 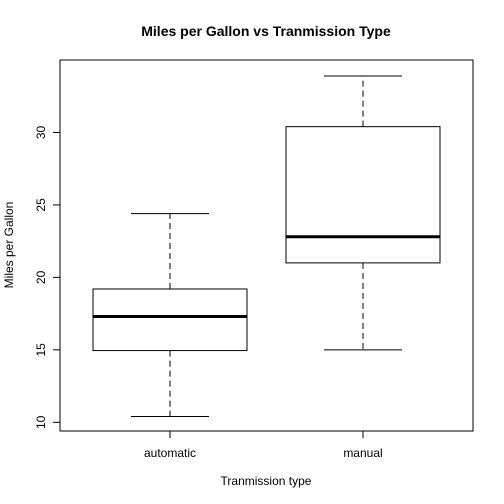 What do you see at coordinates (41, 422) in the screenshot?
I see `y-tick-label: 10` at bounding box center [41, 422].